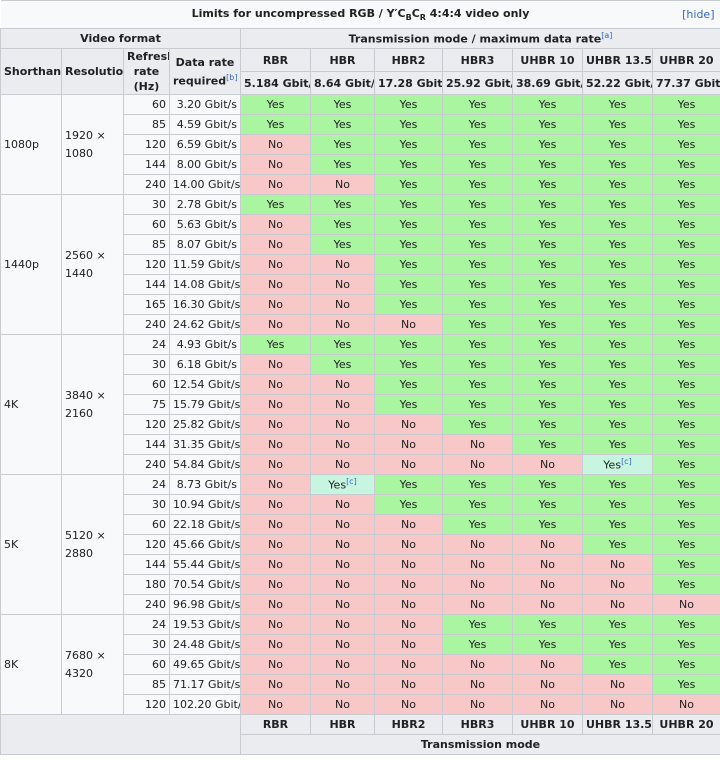 This screenshot has height=770, width=720. I want to click on hide-toggle: [hide], so click(698, 14).